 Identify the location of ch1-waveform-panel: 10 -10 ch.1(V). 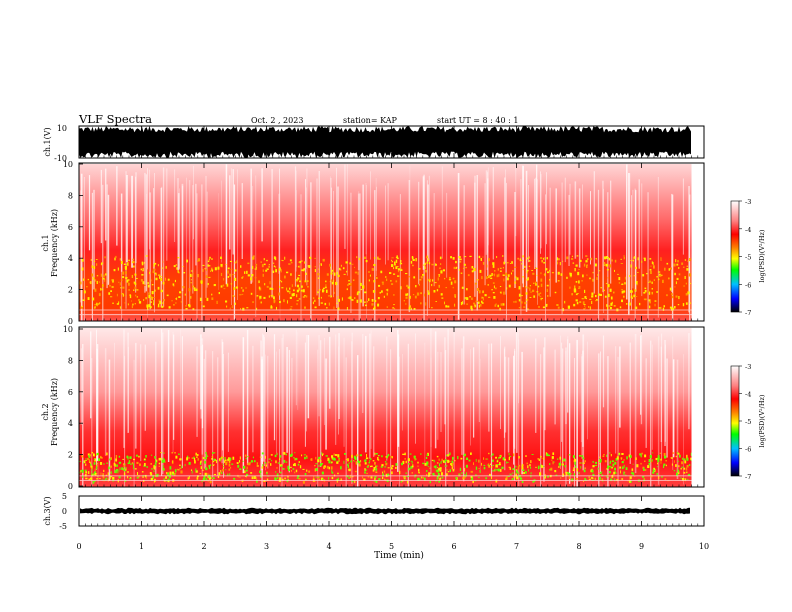
(374, 143).